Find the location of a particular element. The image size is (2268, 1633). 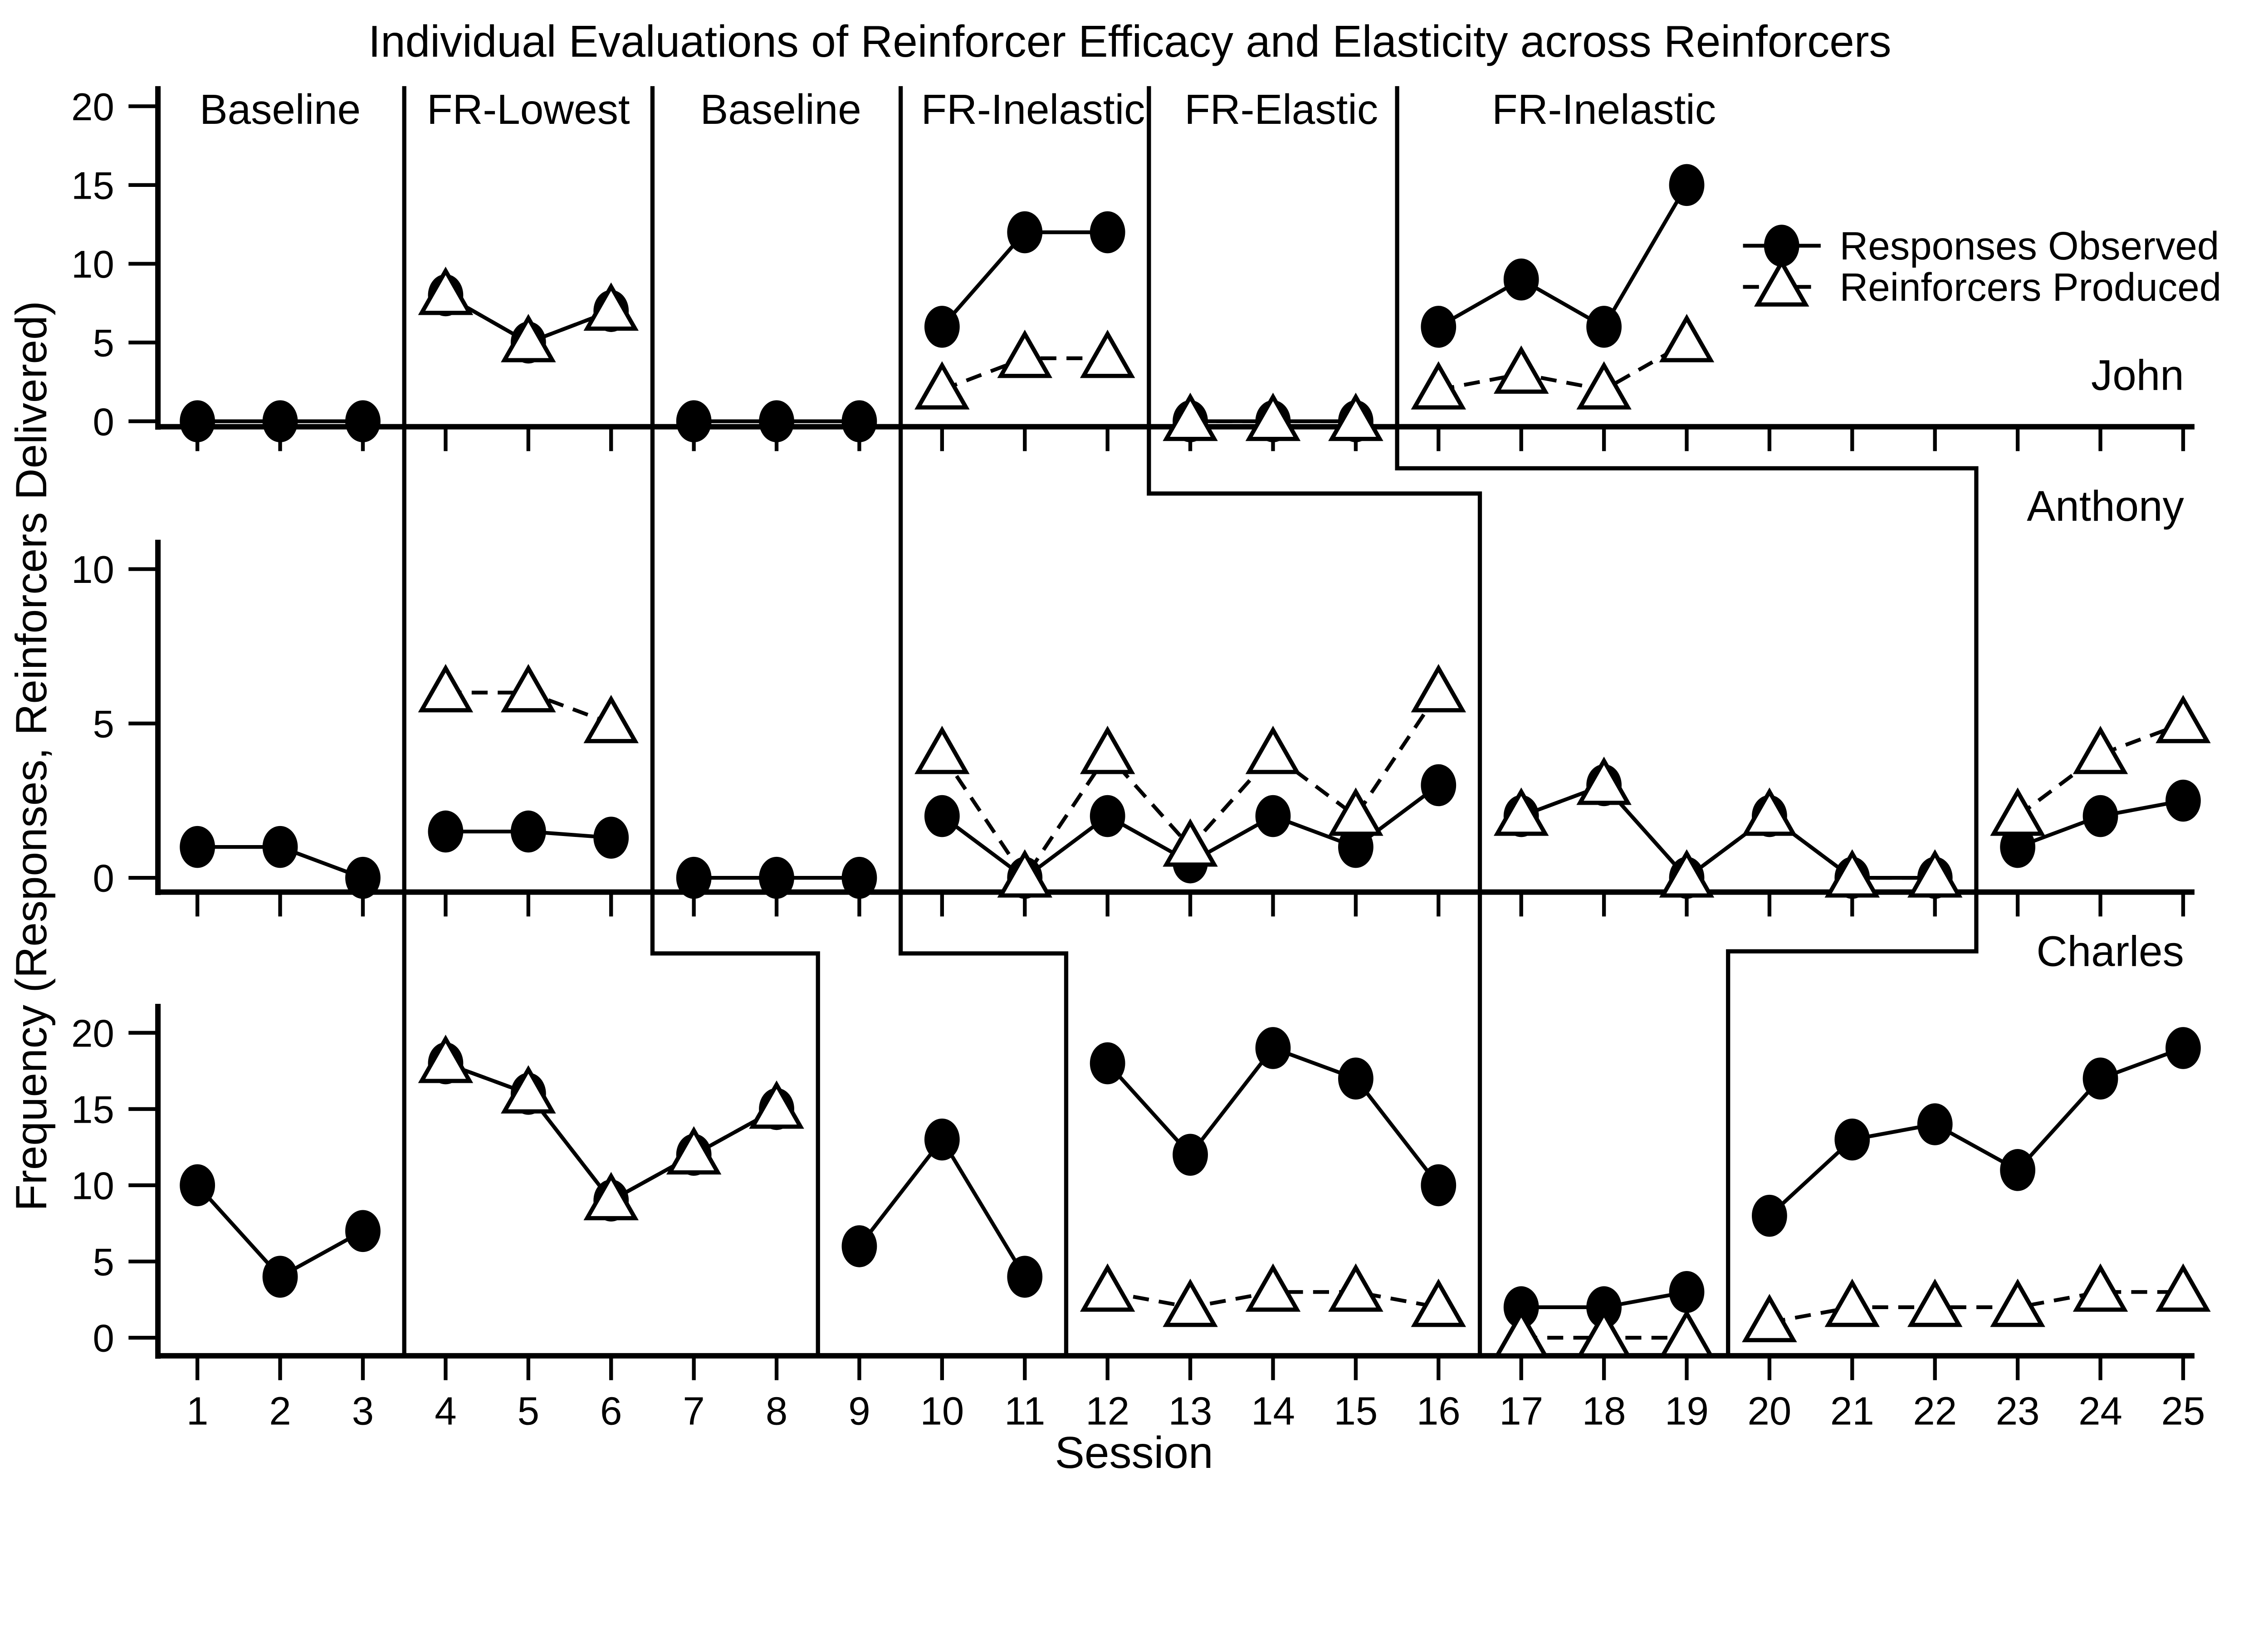

y-tick-label: 5 is located at coordinates (104, 343).